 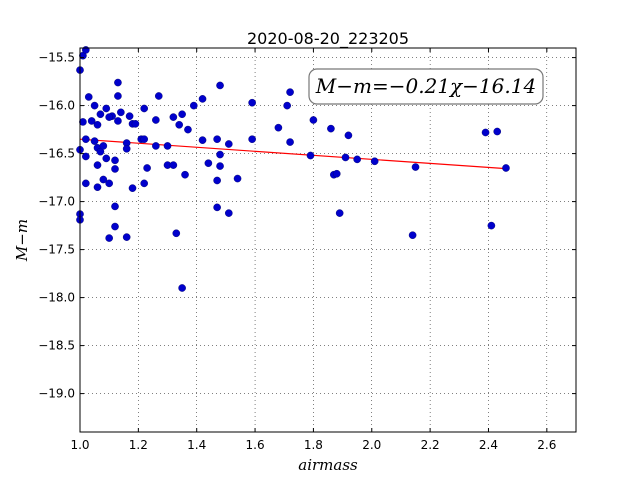 I want to click on fit-line-layer, so click(x=293, y=154).